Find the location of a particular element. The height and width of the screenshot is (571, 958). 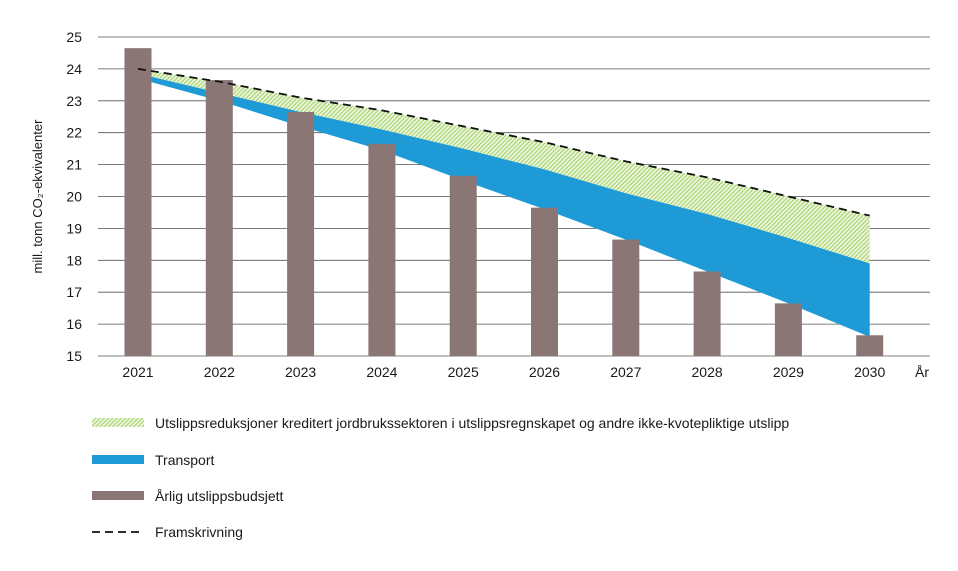

y-tick-18: 18 is located at coordinates (74, 260).